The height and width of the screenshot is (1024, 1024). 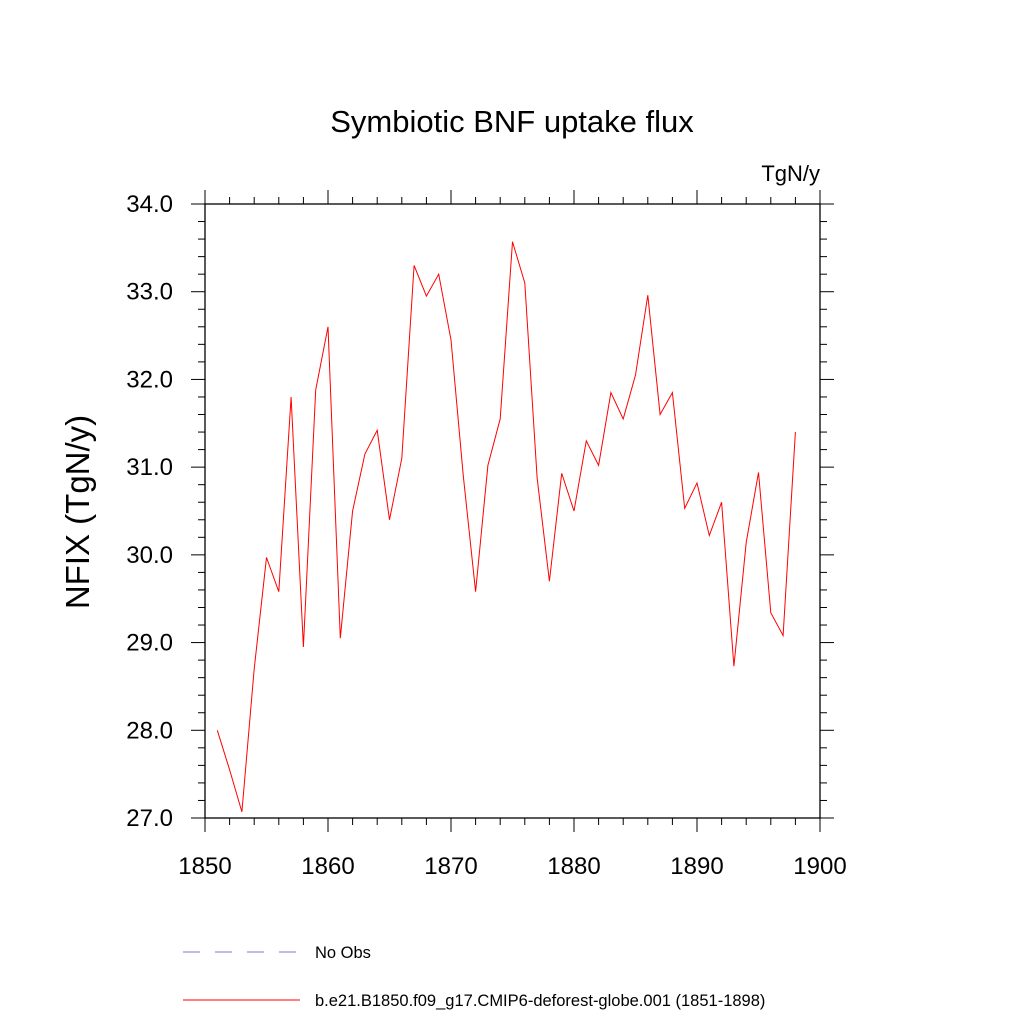 What do you see at coordinates (149, 467) in the screenshot?
I see `y-tick-label: 31.0` at bounding box center [149, 467].